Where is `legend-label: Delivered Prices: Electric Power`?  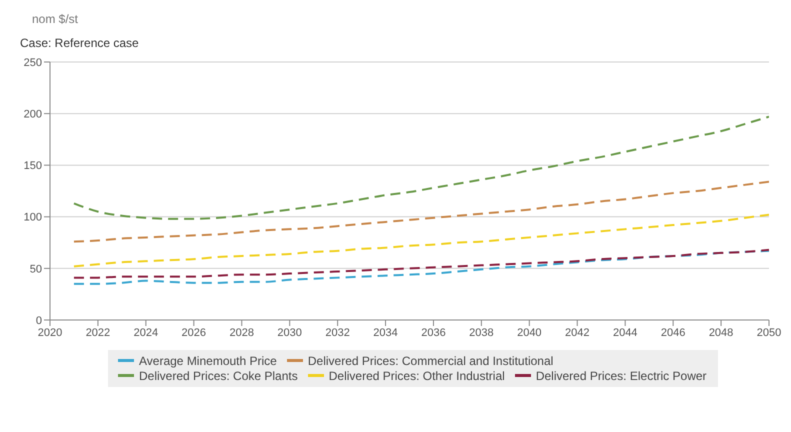 legend-label: Delivered Prices: Electric Power is located at coordinates (621, 376).